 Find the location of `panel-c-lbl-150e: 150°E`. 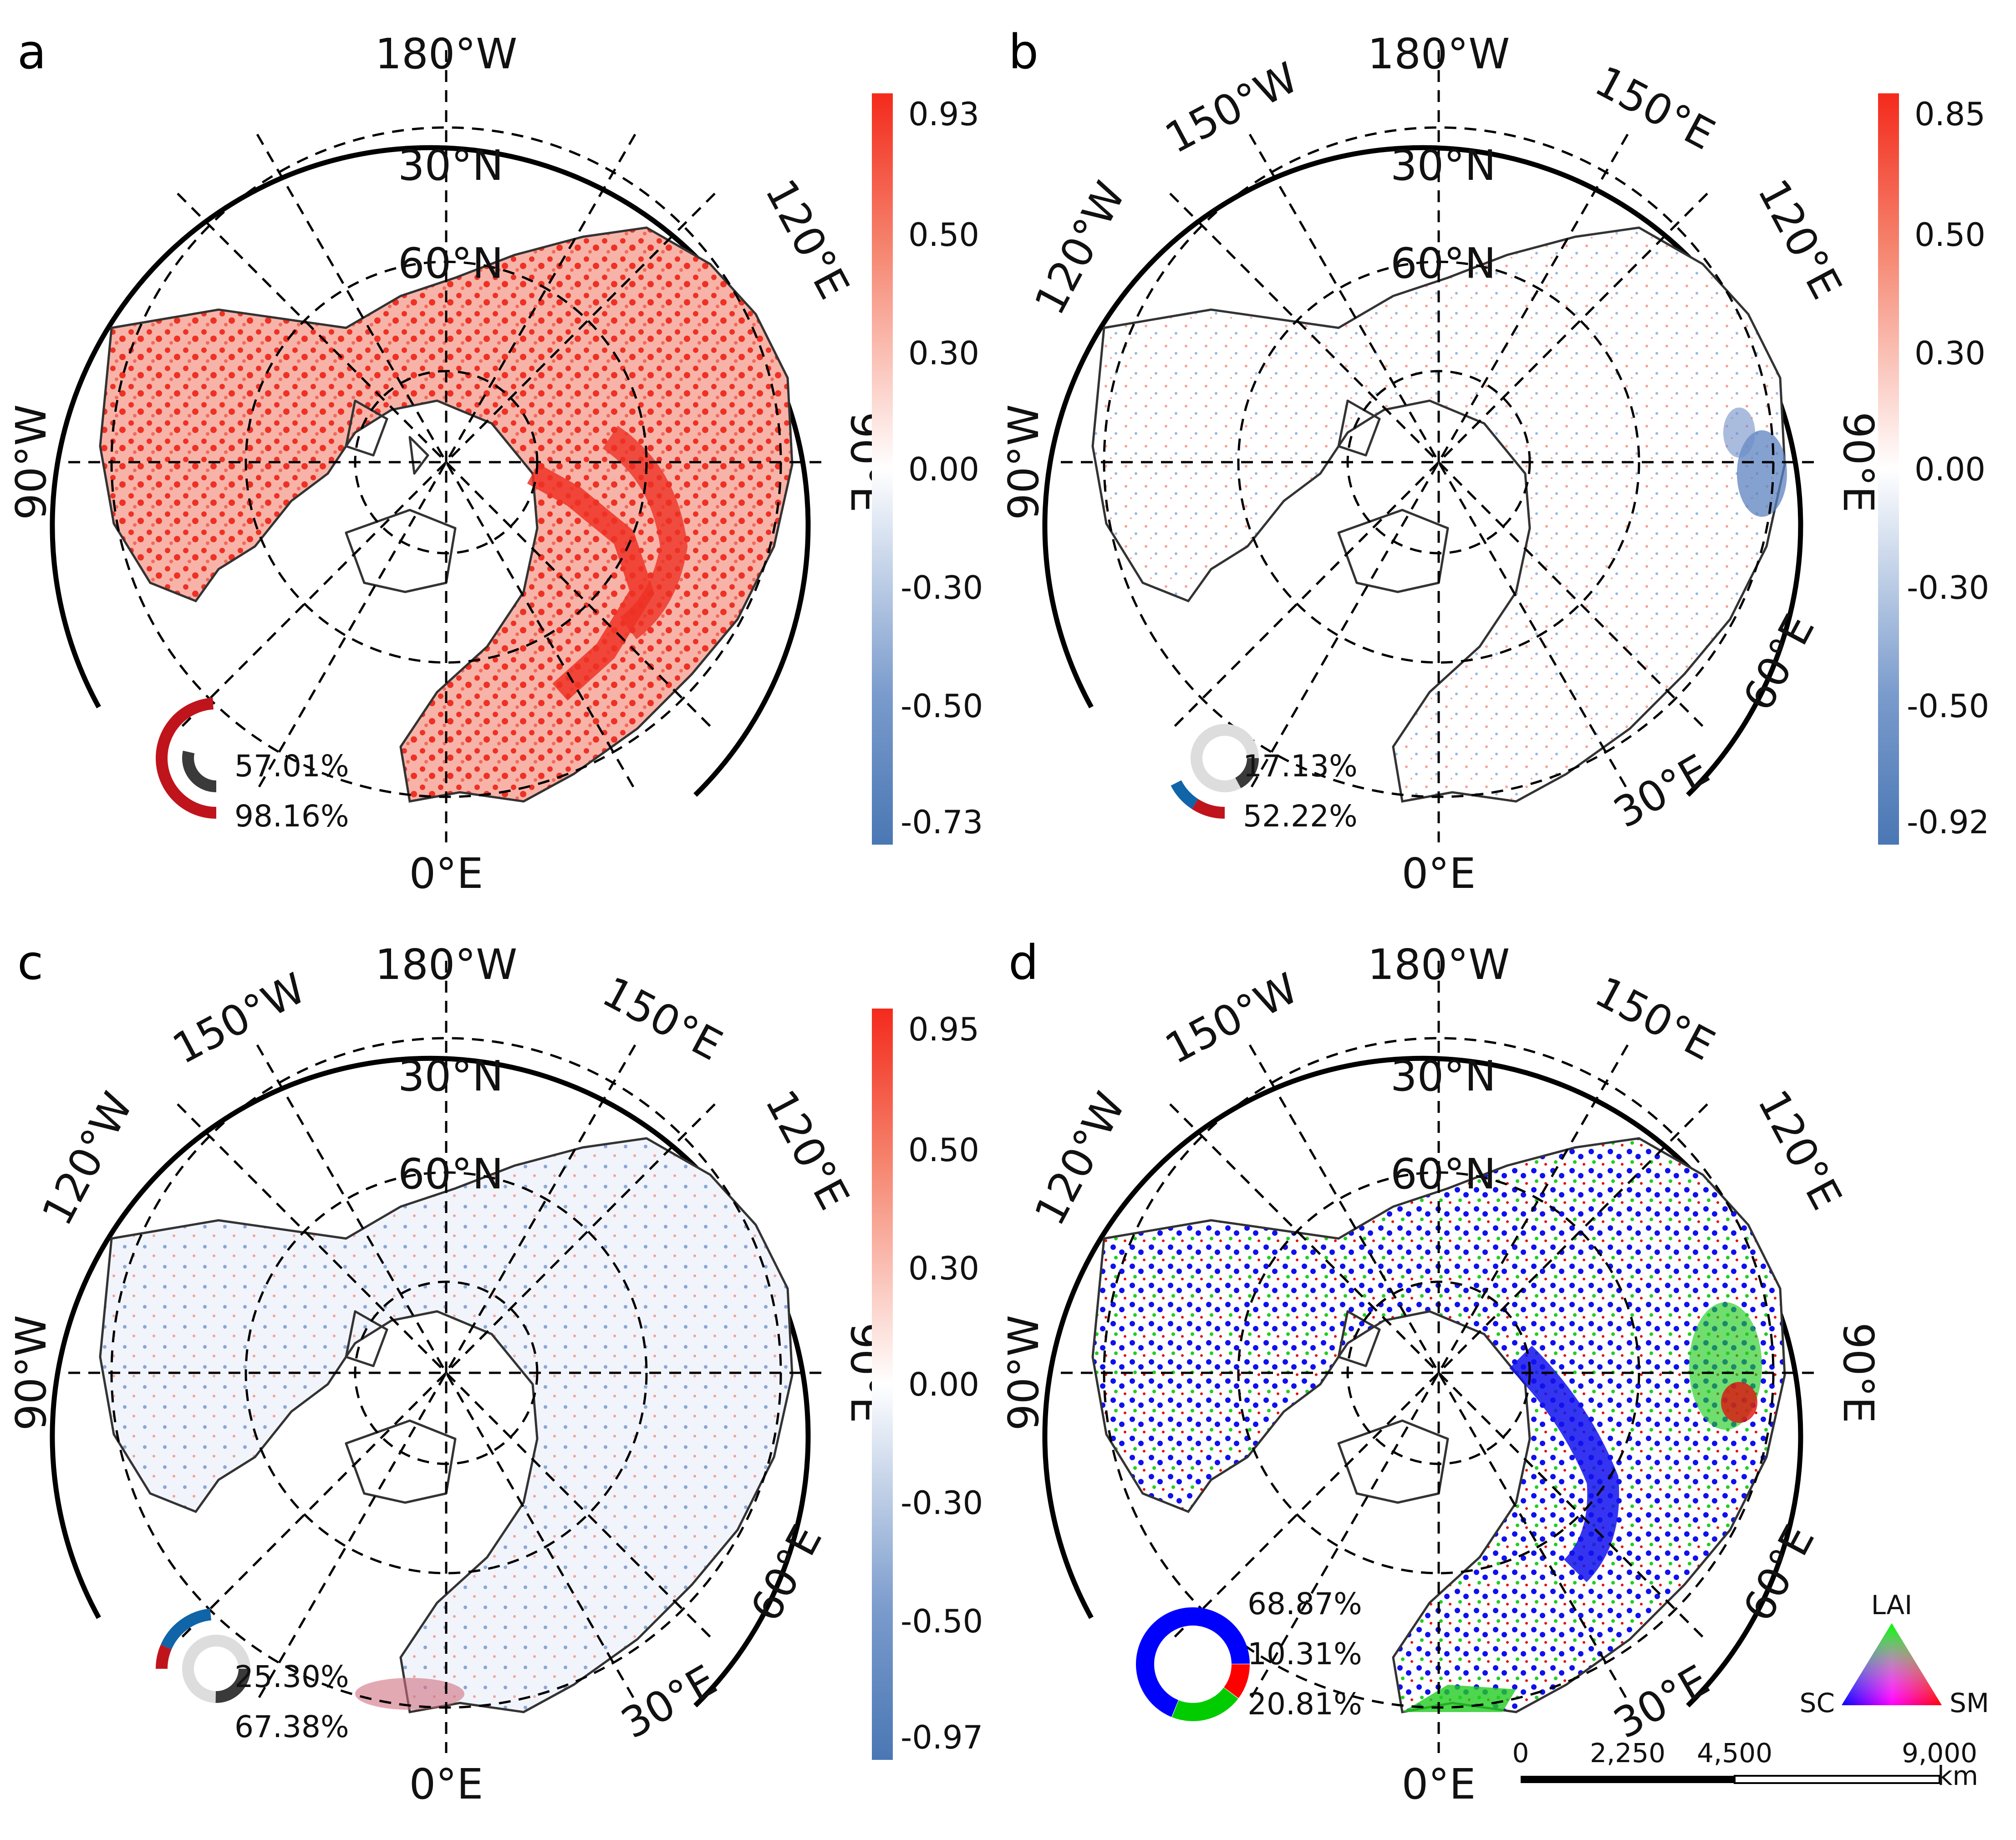

panel-c-lbl-150e: 150°E is located at coordinates (662, 1018).